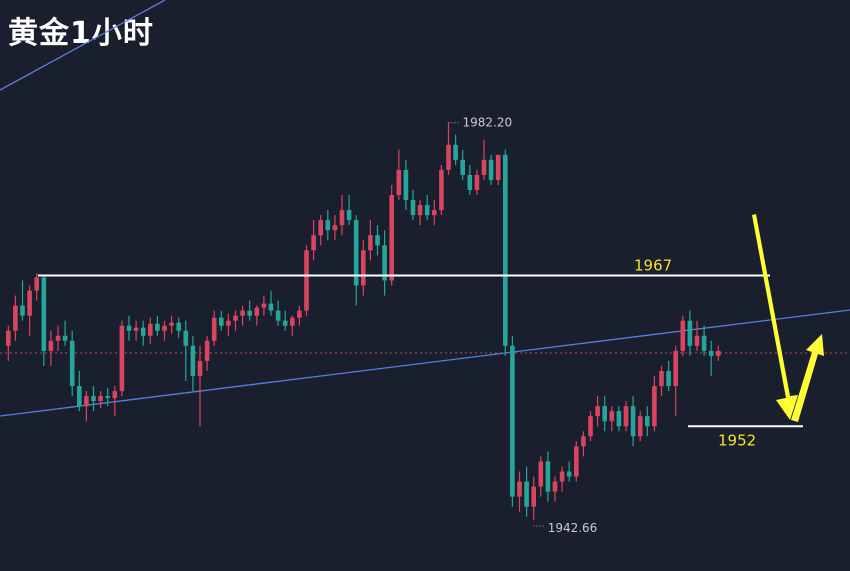  Describe the element at coordinates (653, 265) in the screenshot. I see `level-label-1967: 1967` at that location.